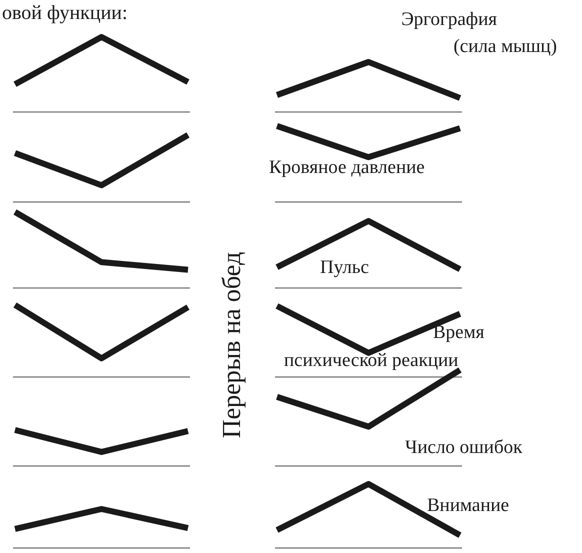 This screenshot has height=553, width=582. What do you see at coordinates (479, 33) in the screenshot?
I see `chart-title: Эргография (сила мышц)` at bounding box center [479, 33].